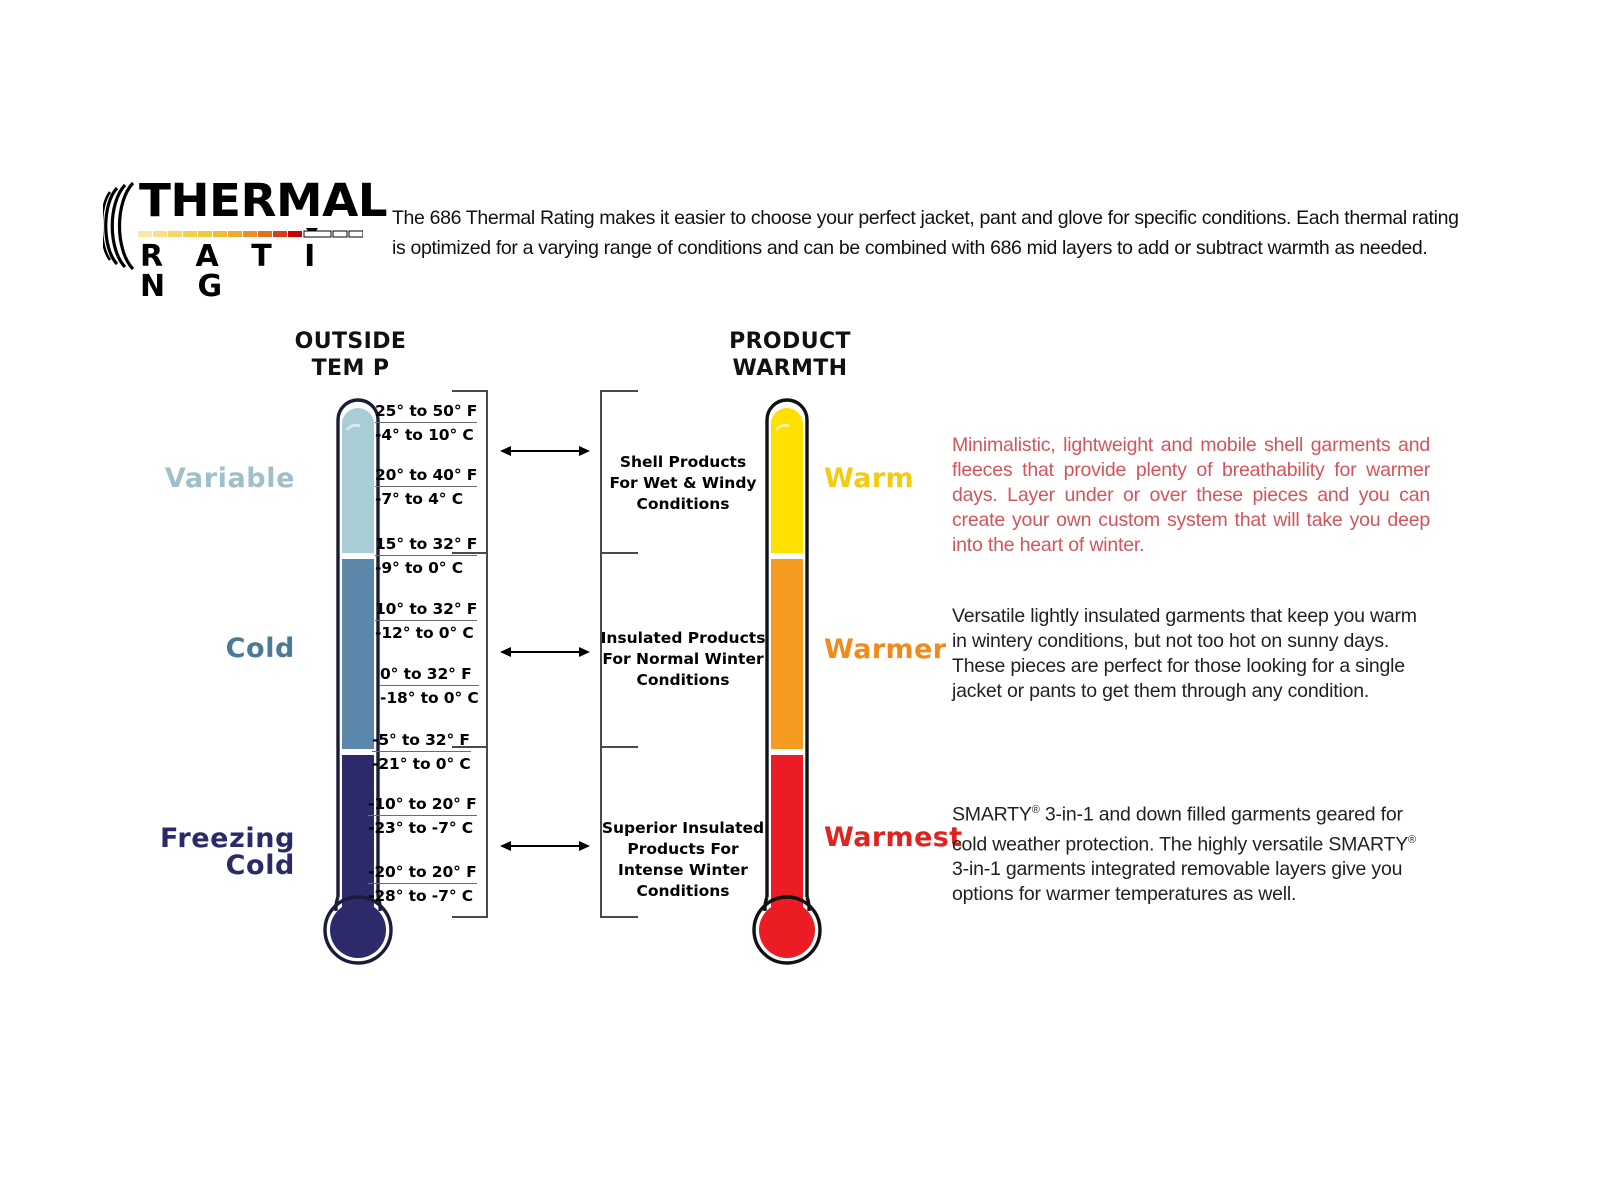  What do you see at coordinates (424, 633) in the screenshot?
I see `temp-reading-4-c: -12° to 0° C` at bounding box center [424, 633].